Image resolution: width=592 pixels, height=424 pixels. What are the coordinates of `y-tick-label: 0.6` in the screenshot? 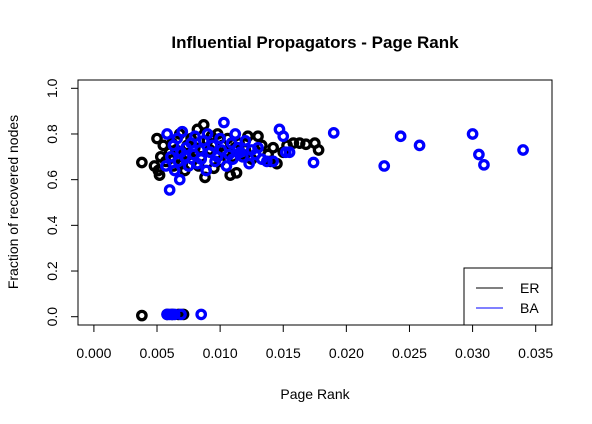 It's located at (52, 180).